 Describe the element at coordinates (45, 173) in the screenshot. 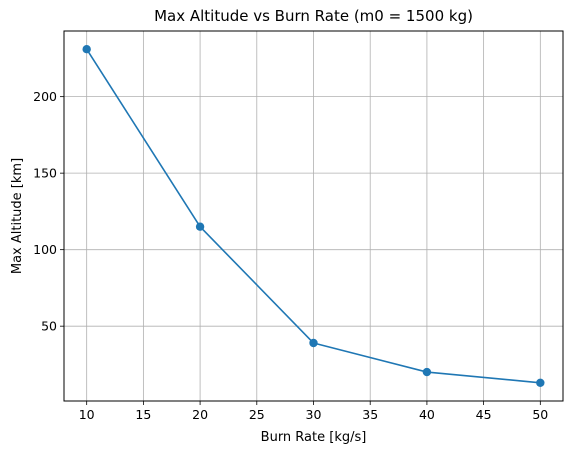

I see `y-tick-label: 150` at that location.